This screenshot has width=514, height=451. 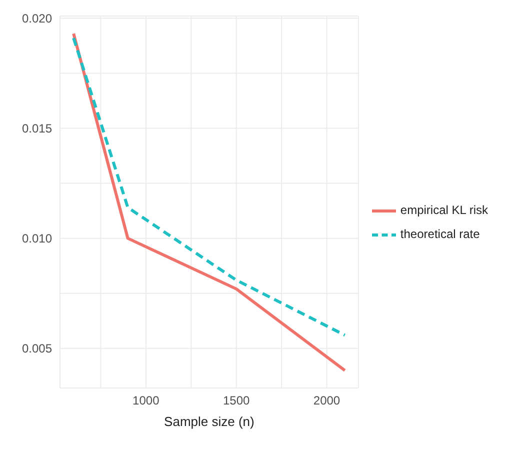 I want to click on y-tick-label: 0.010, so click(x=37, y=239).